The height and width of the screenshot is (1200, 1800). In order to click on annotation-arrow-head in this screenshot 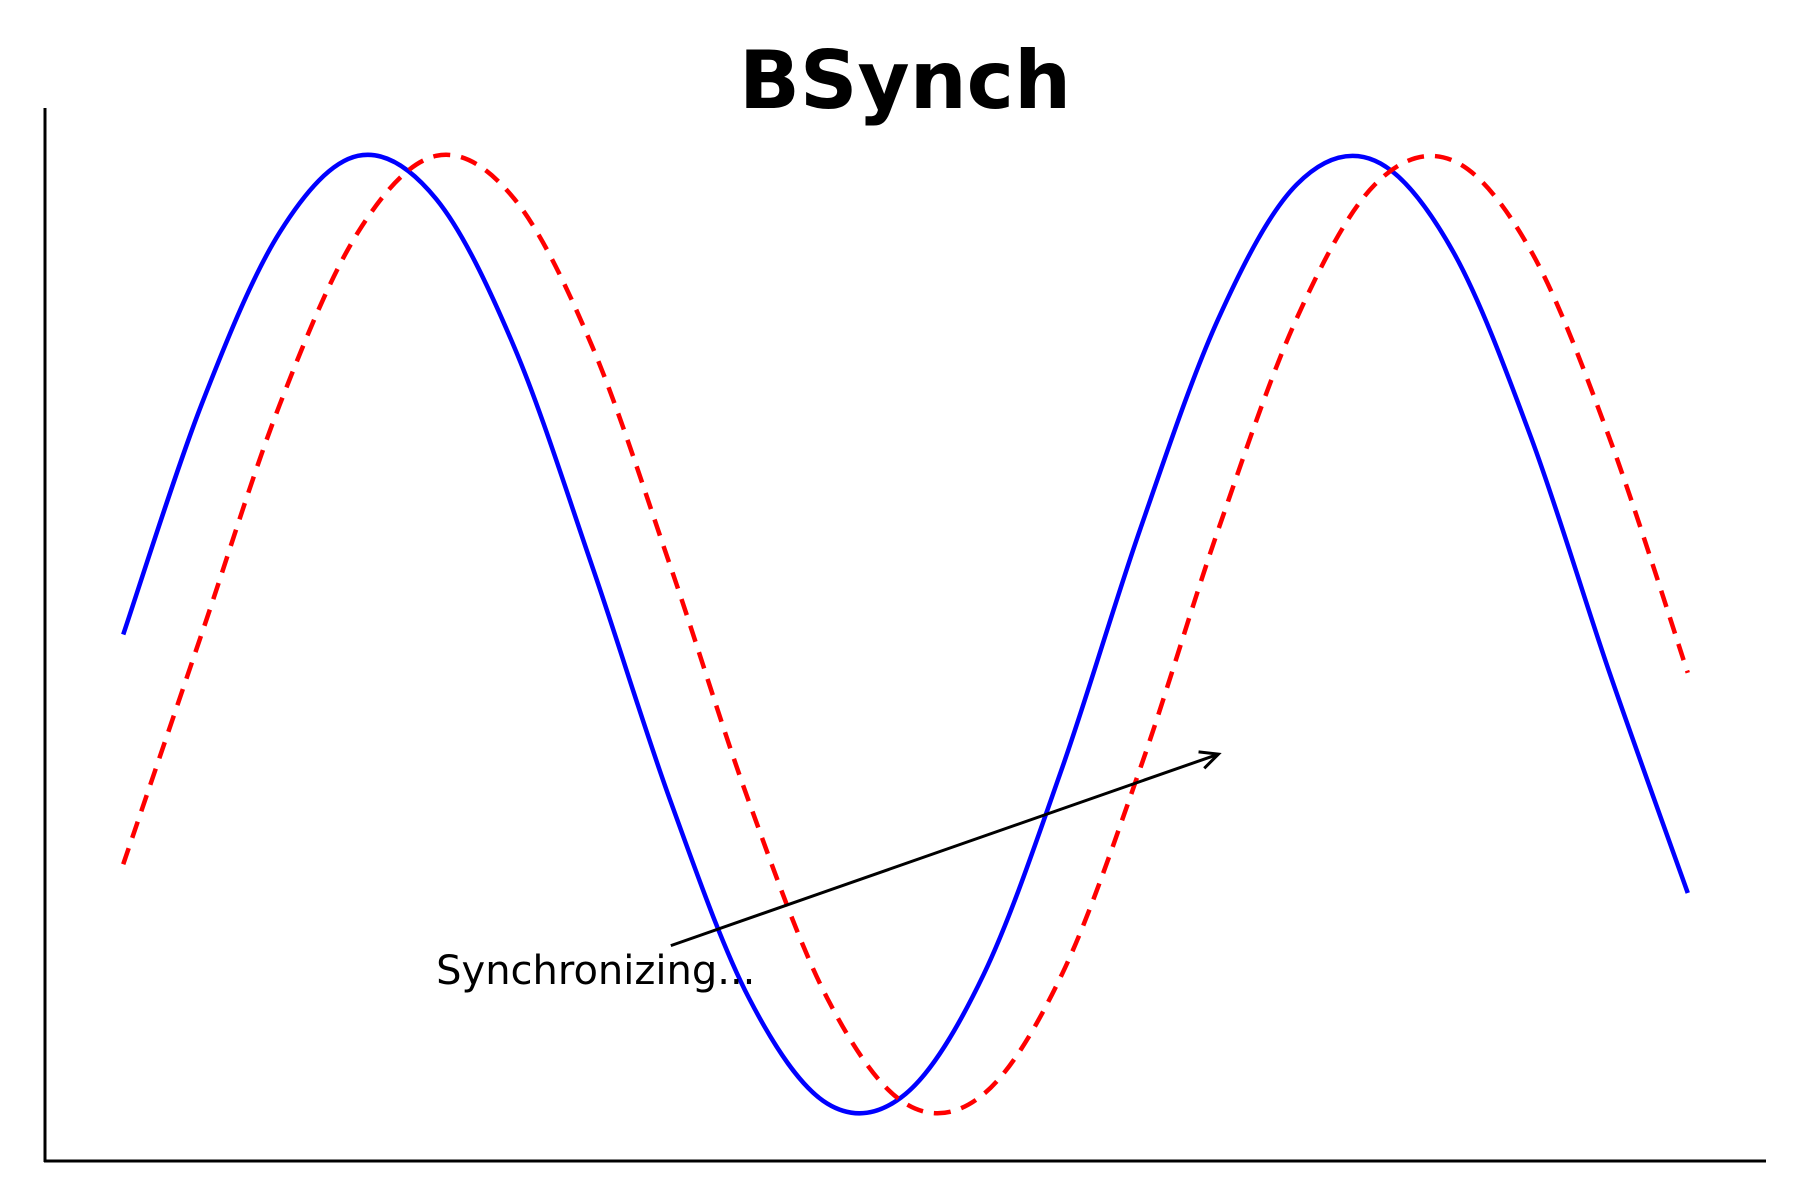, I will do `click(1210, 760)`.